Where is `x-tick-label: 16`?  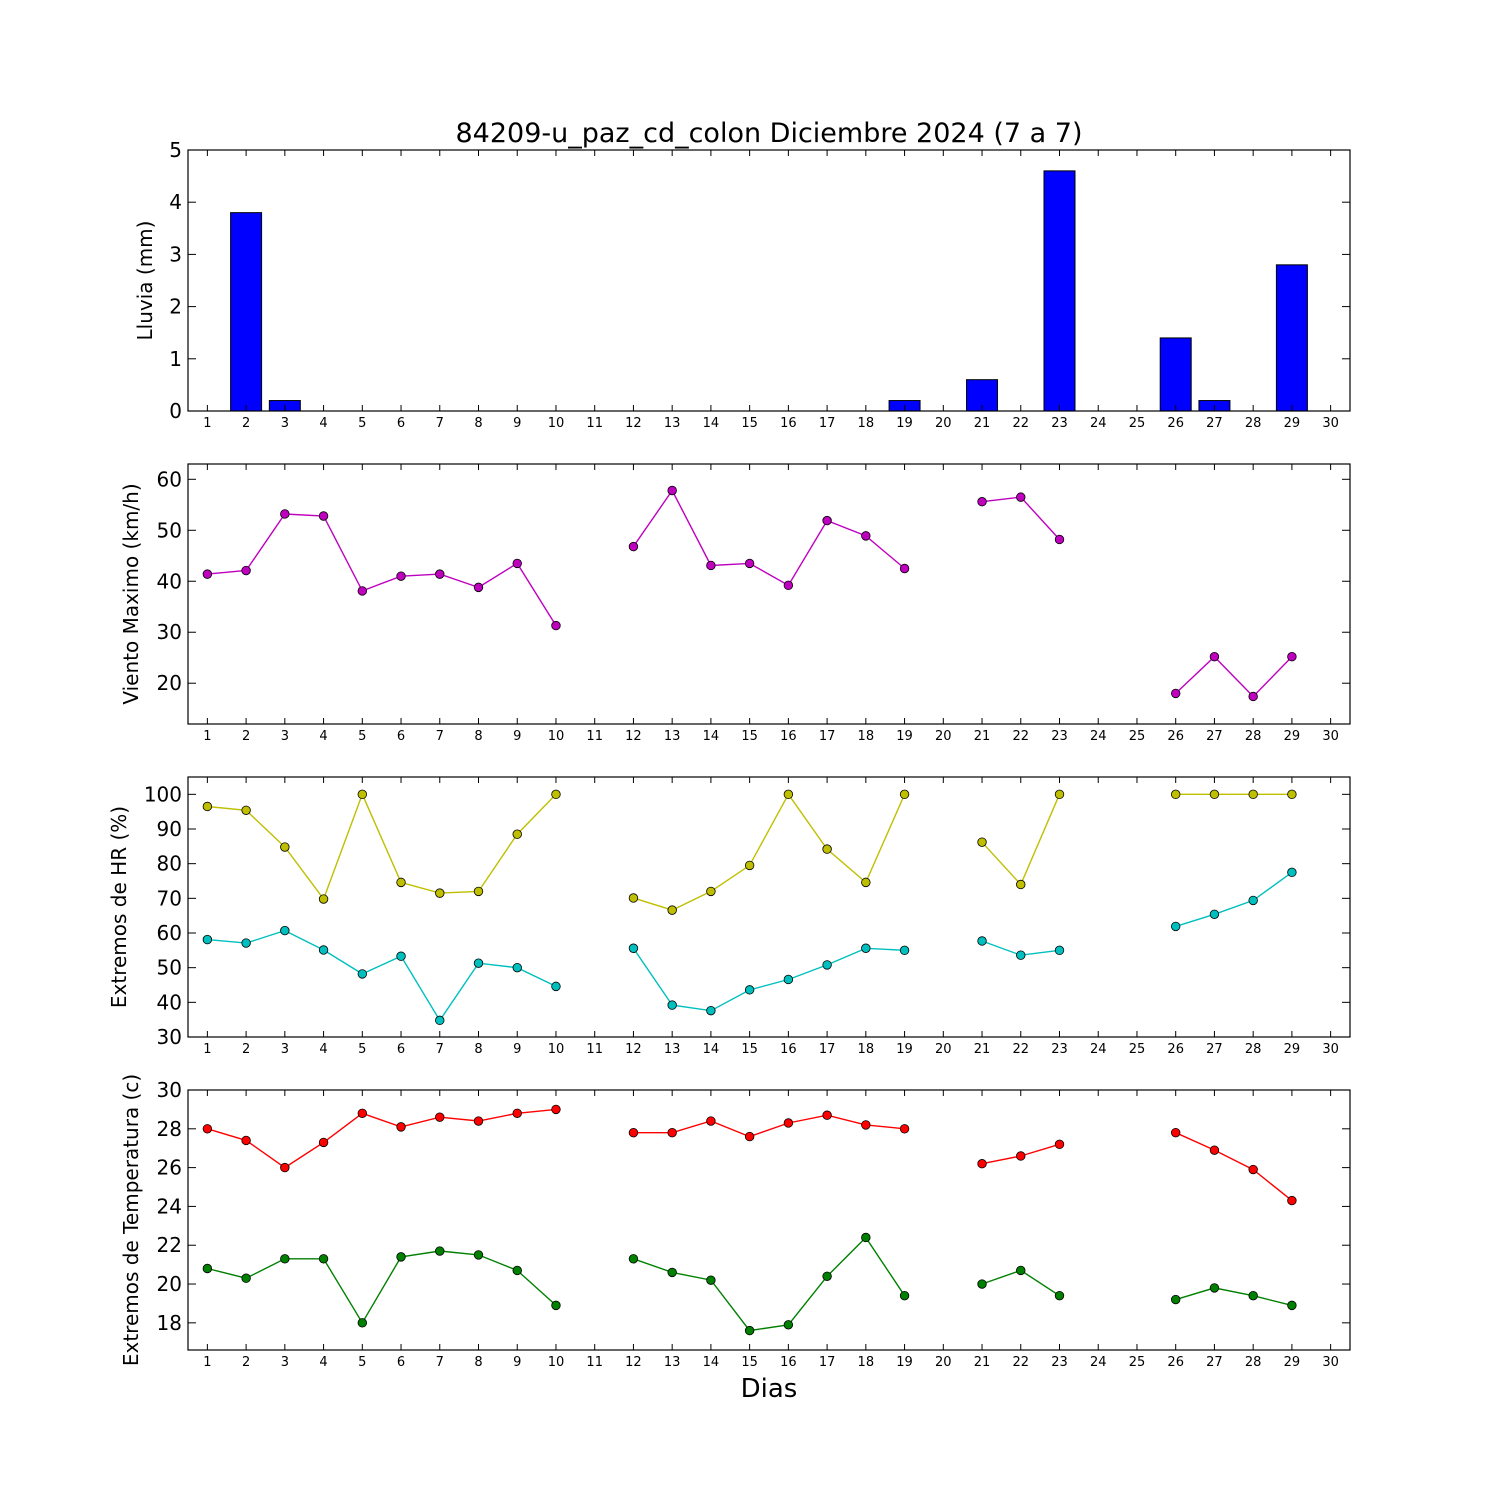
x-tick-label: 16 is located at coordinates (788, 1362).